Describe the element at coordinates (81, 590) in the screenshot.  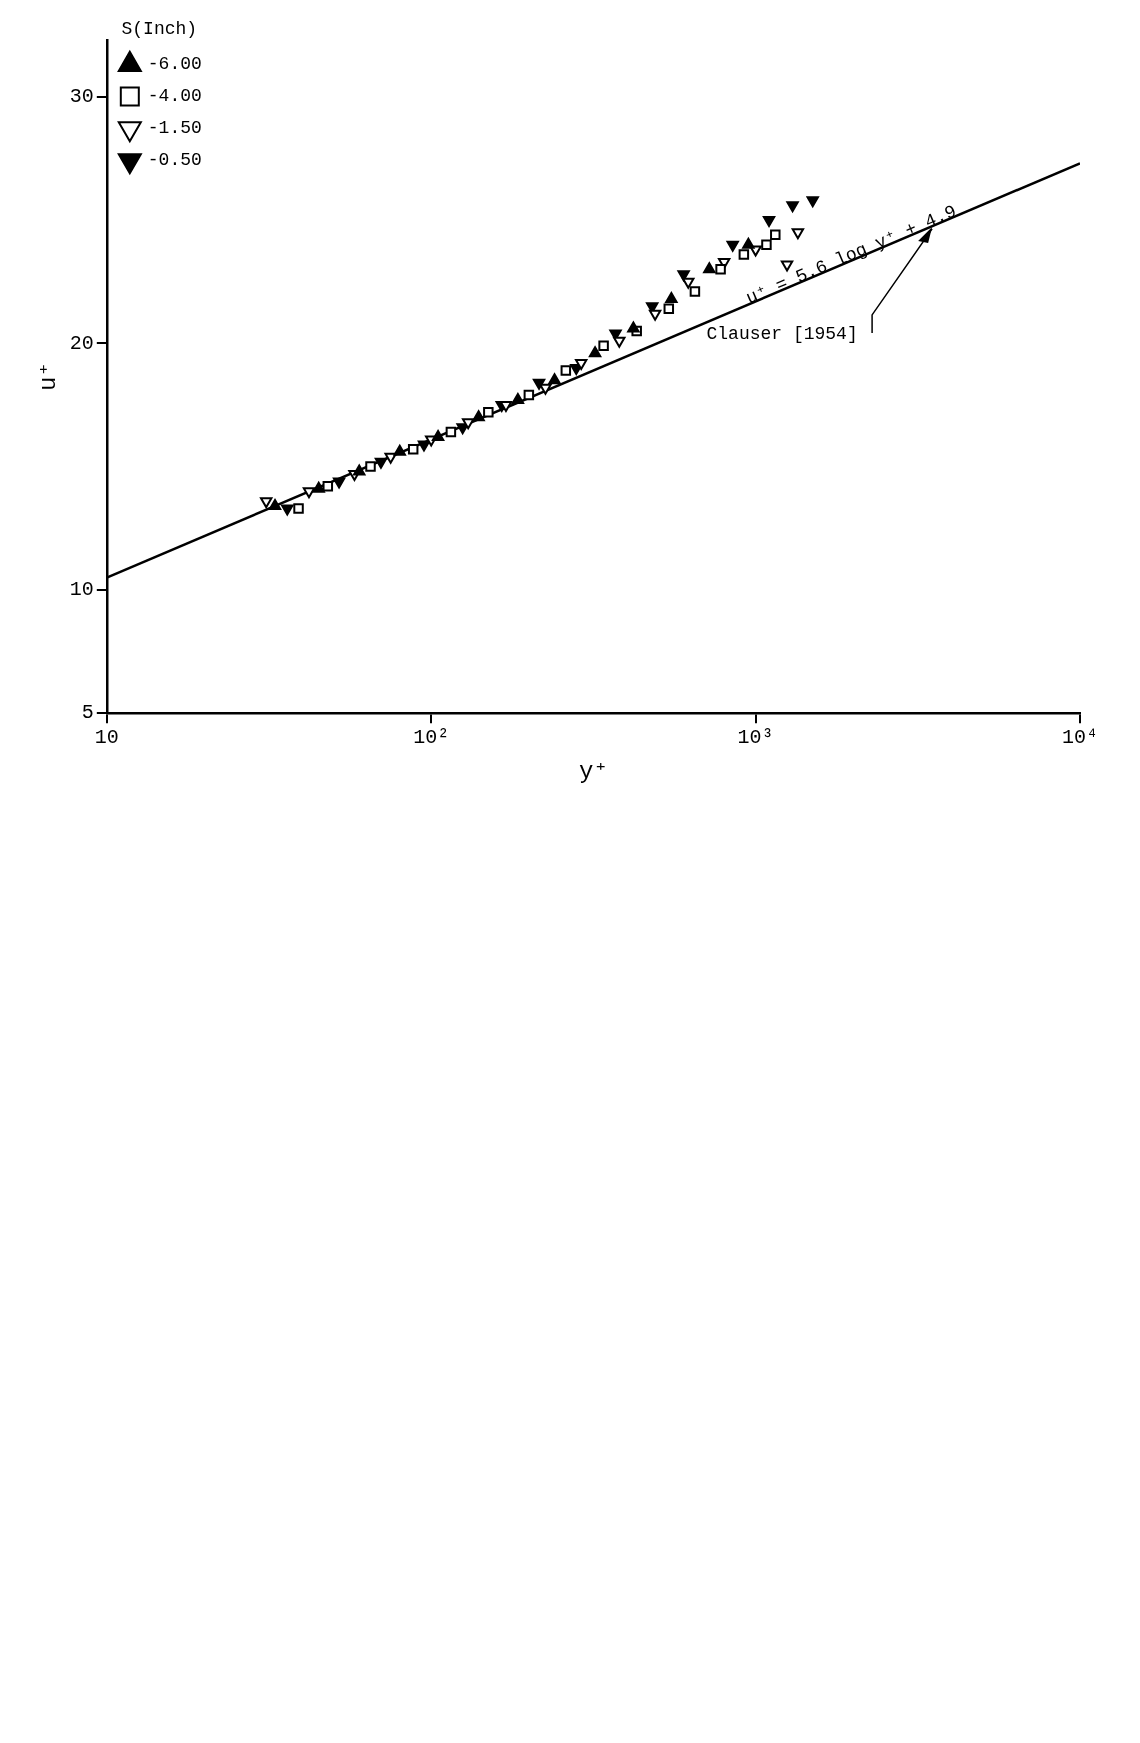
I see `y-tick-label: 10` at that location.